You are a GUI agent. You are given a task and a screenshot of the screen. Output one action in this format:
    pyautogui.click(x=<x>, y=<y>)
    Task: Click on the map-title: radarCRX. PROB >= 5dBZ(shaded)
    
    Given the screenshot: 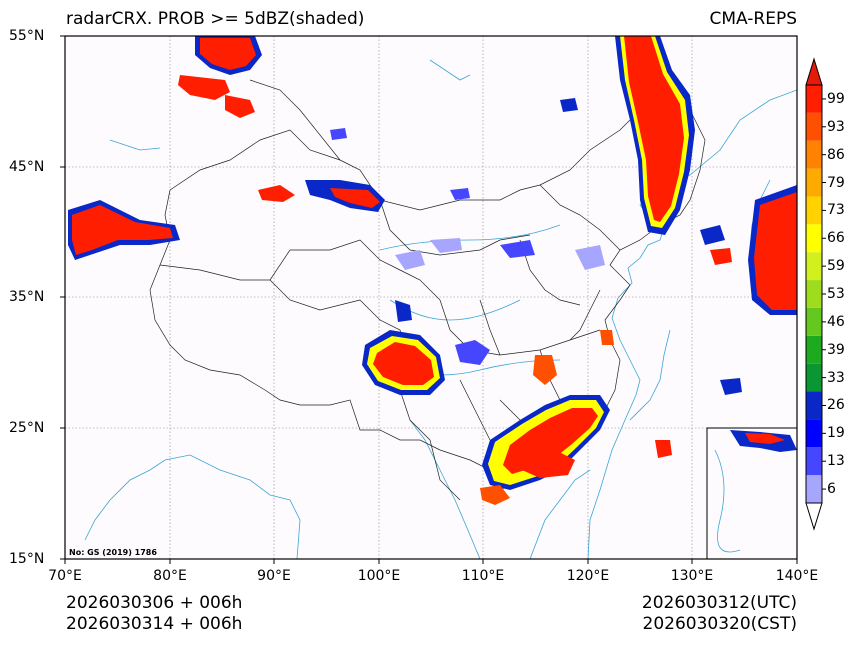 What is the action you would take?
    pyautogui.click(x=215, y=19)
    